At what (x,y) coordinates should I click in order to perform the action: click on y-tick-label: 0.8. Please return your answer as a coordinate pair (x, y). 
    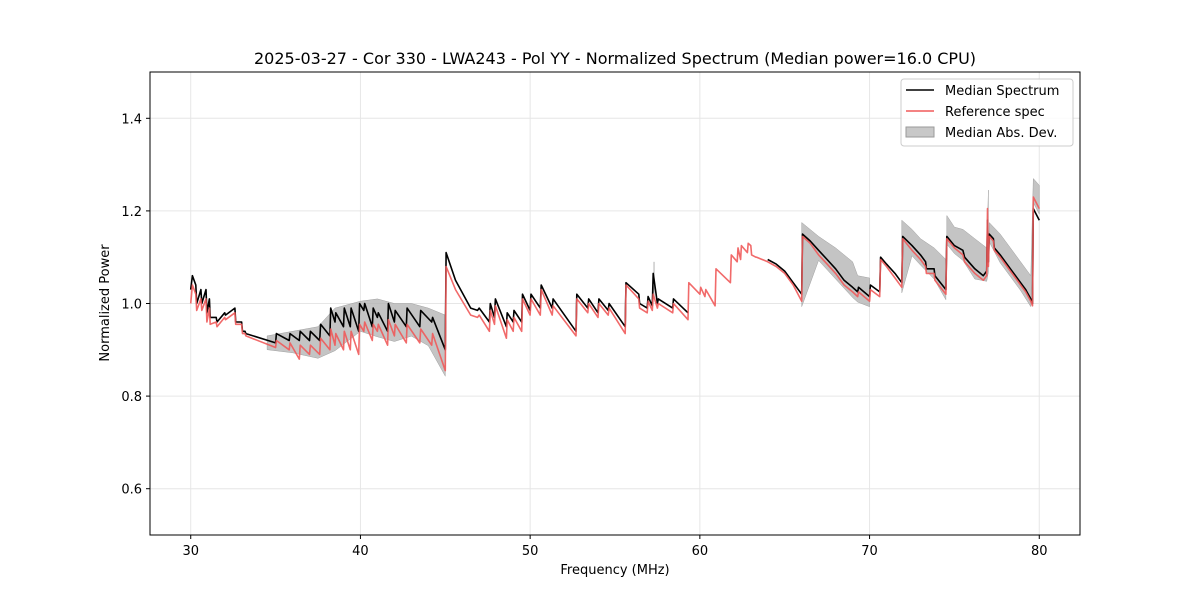
    Looking at the image, I should click on (131, 397).